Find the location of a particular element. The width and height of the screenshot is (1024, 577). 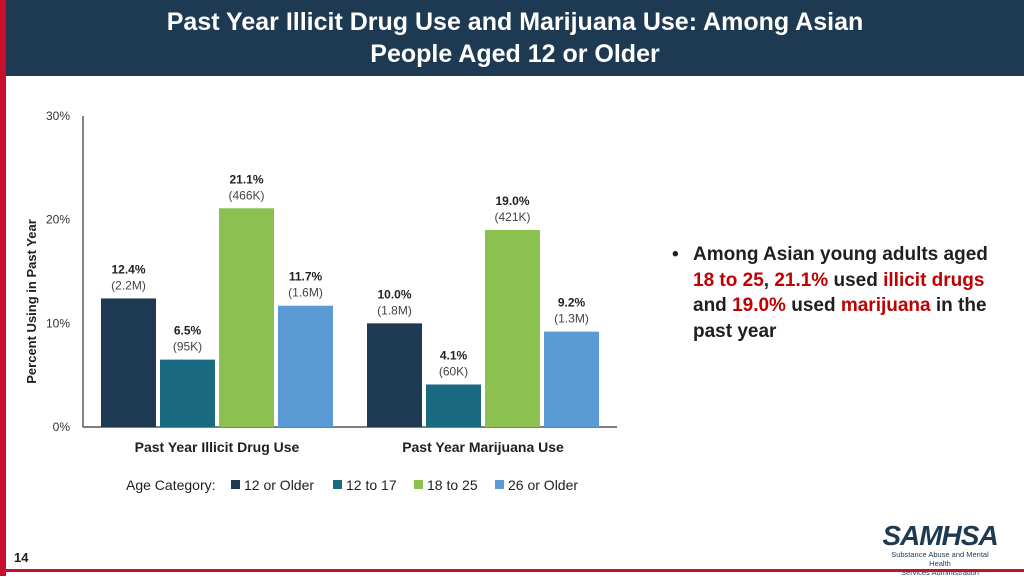

bullet-highlight-illicit: illicit drugs is located at coordinates (934, 280).